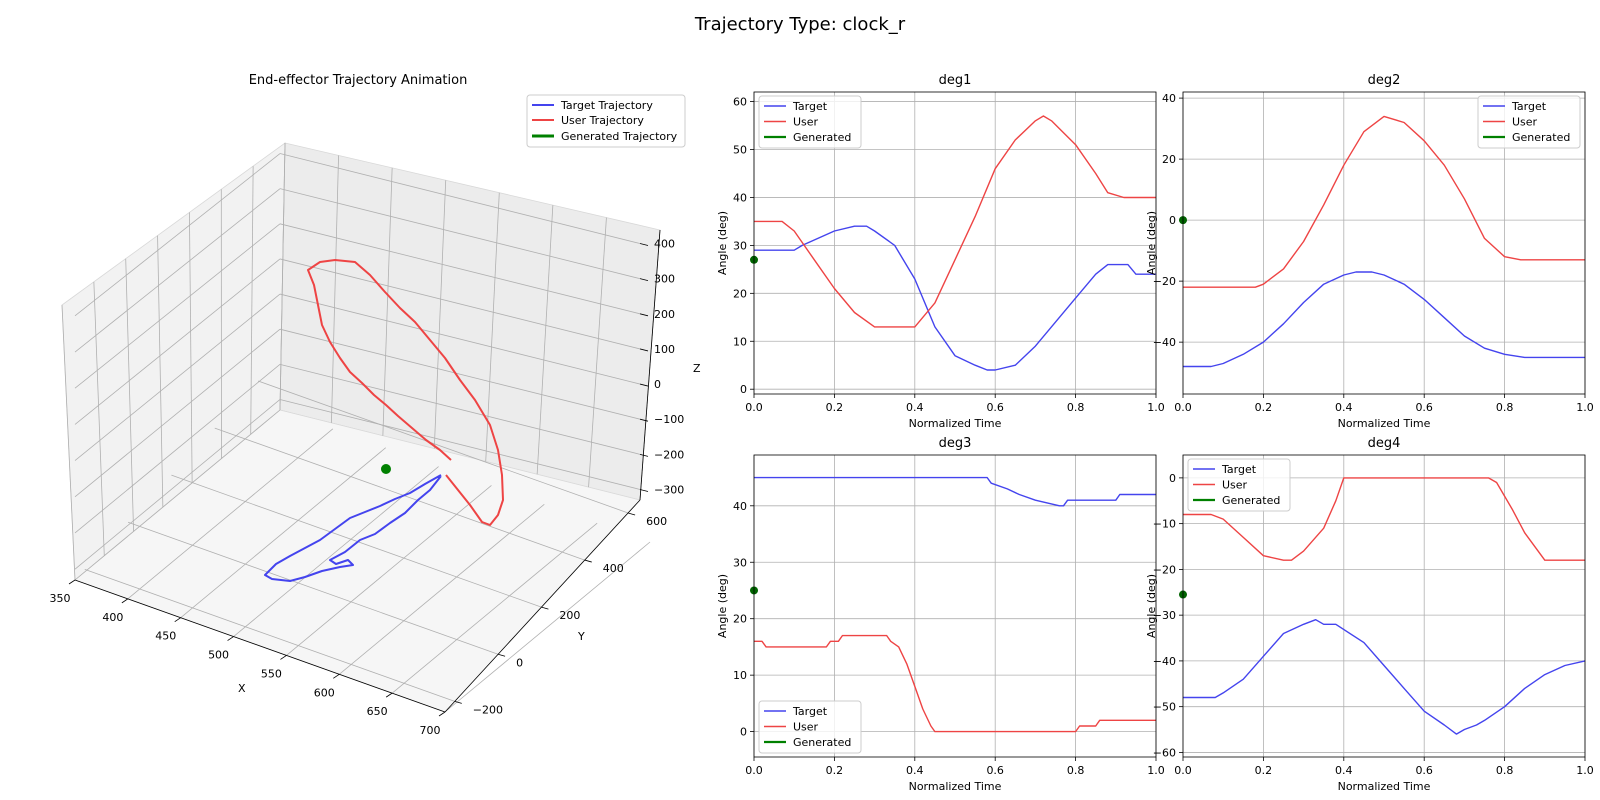 The width and height of the screenshot is (1600, 800). What do you see at coordinates (358, 80) in the screenshot?
I see `chart-title-3d: End-effector Trajectory Animation` at bounding box center [358, 80].